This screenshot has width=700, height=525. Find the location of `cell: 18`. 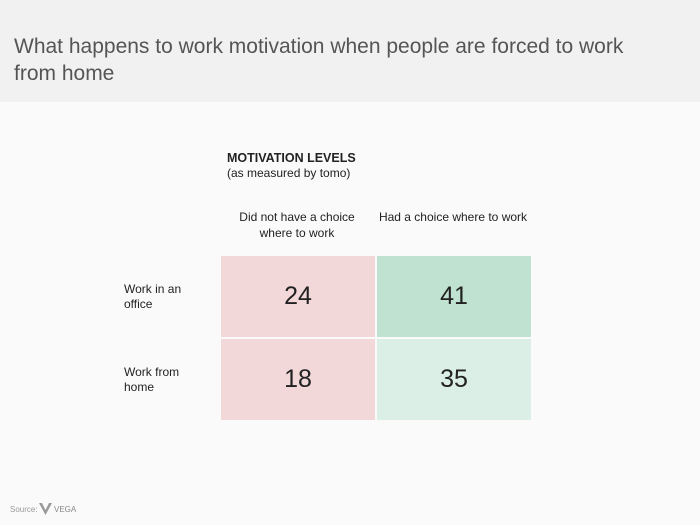

cell: 18 is located at coordinates (298, 379).